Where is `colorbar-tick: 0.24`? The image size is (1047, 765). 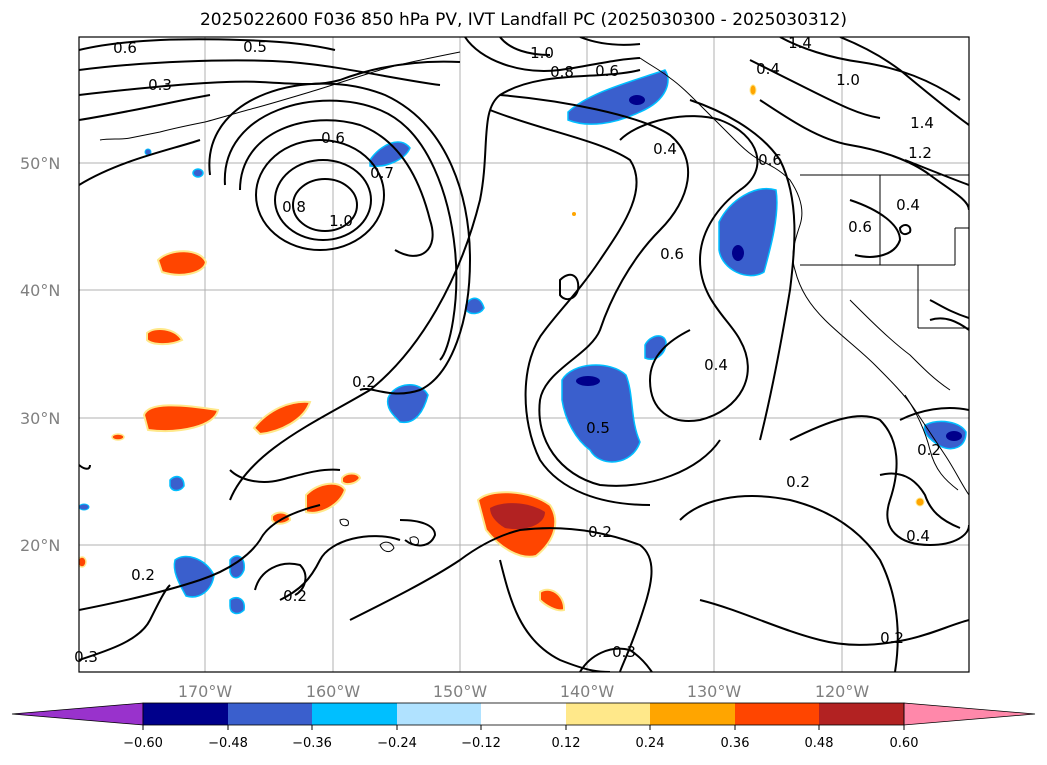
colorbar-tick: 0.24 is located at coordinates (650, 743).